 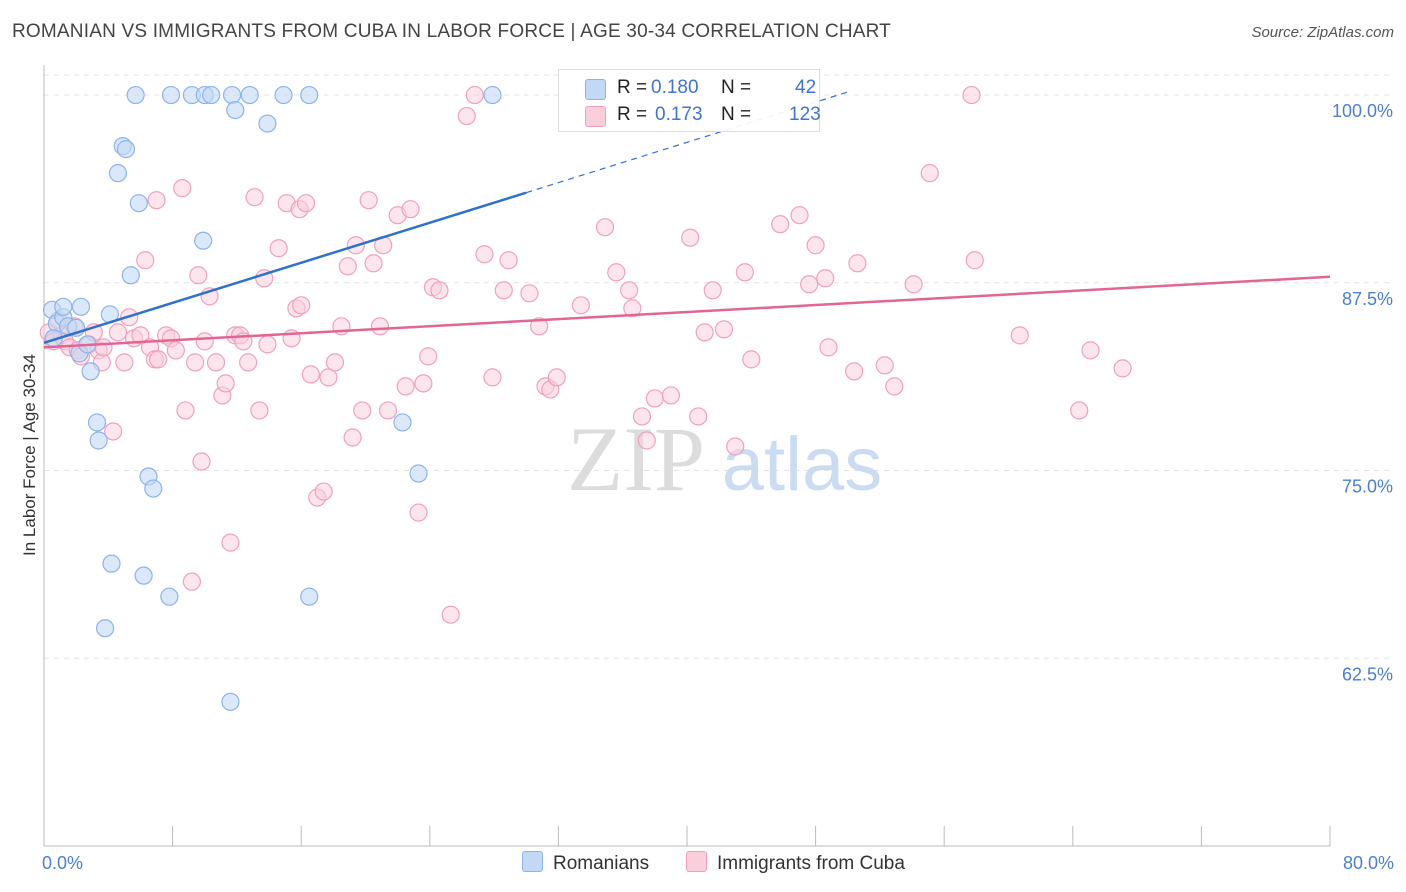 I want to click on r-label: R =, so click(x=632, y=87).